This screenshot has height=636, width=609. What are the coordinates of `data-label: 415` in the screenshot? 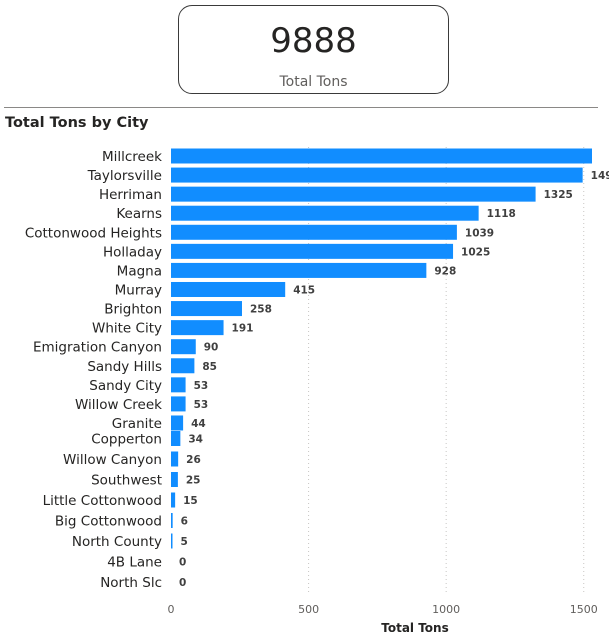 It's located at (304, 290).